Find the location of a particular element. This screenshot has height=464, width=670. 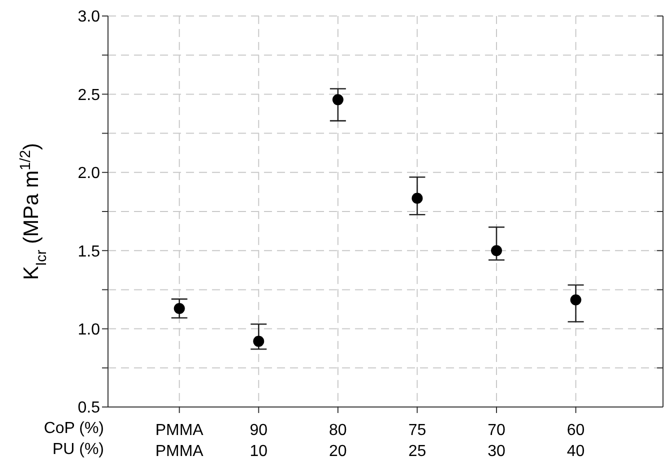

y-tick-label: 1.5 is located at coordinates (89, 251).